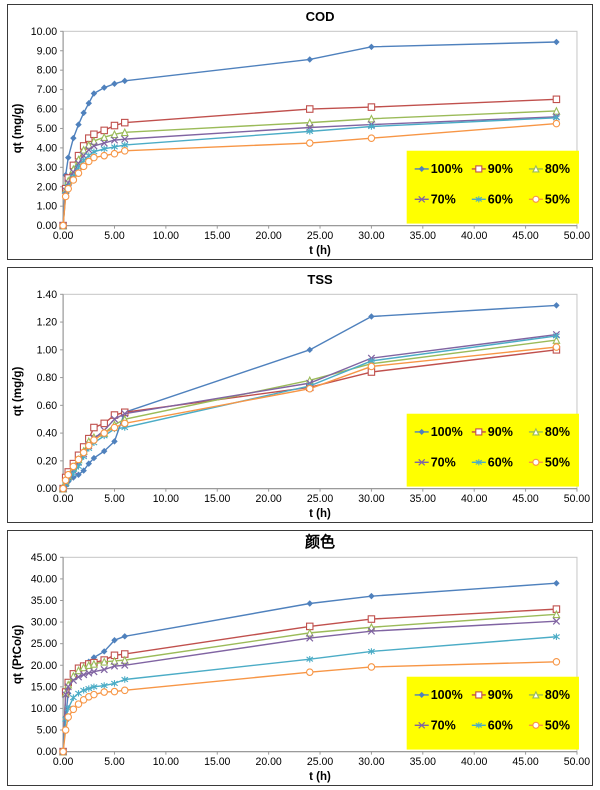  I want to click on y-tick-label: 0.00, so click(47, 226).